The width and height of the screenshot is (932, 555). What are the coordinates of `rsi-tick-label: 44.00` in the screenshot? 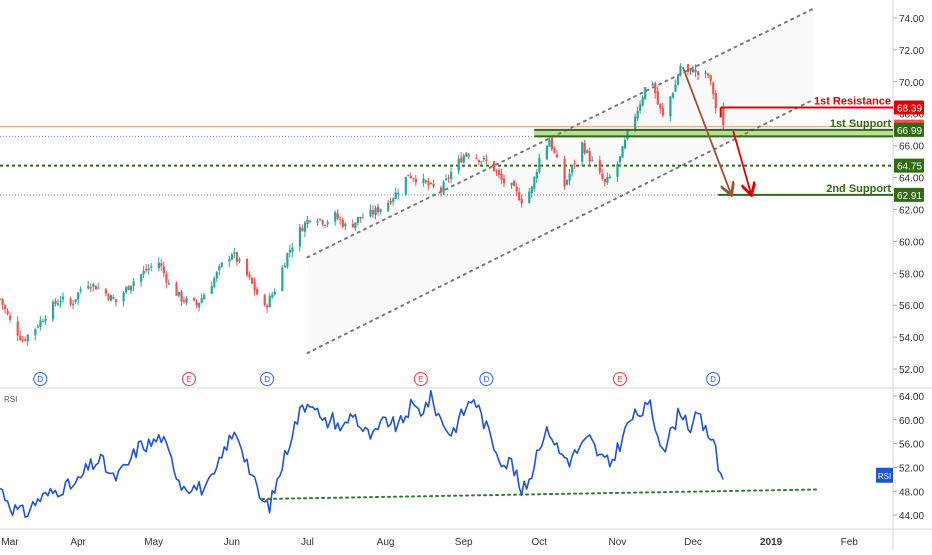 It's located at (911, 516).